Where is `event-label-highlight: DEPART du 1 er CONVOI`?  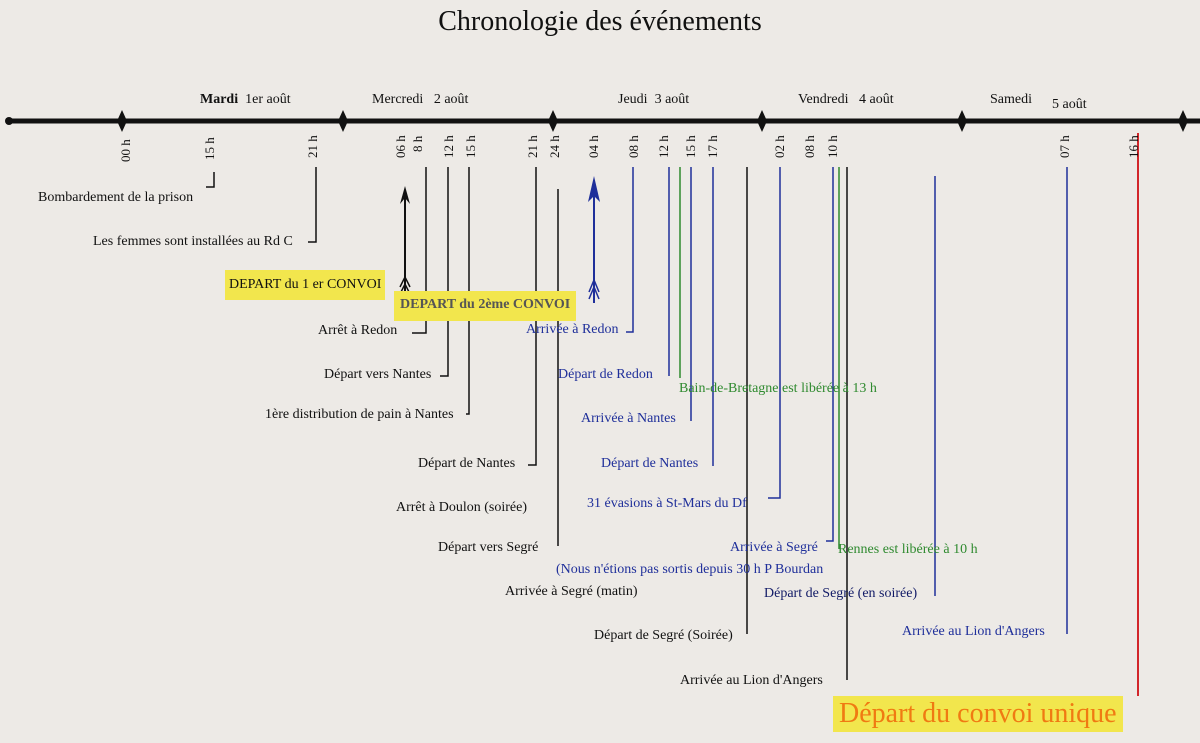
event-label-highlight: DEPART du 1 er CONVOI is located at coordinates (305, 285).